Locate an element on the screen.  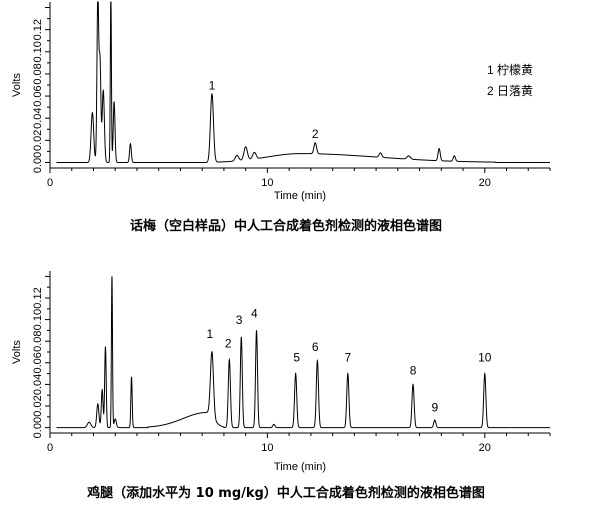
legend-entry: 2 日落黄 is located at coordinates (510, 91).